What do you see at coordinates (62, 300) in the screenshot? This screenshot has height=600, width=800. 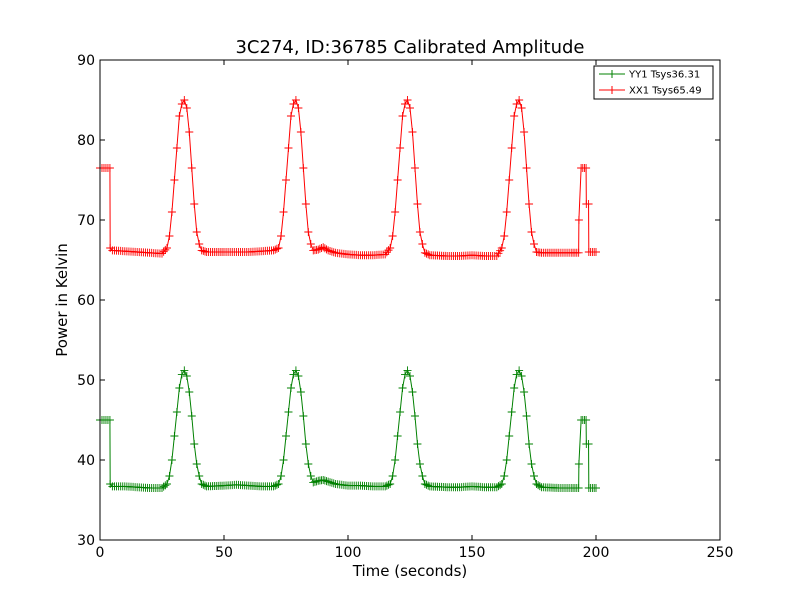 I see `y-axis-label: Power in Kelvin` at bounding box center [62, 300].